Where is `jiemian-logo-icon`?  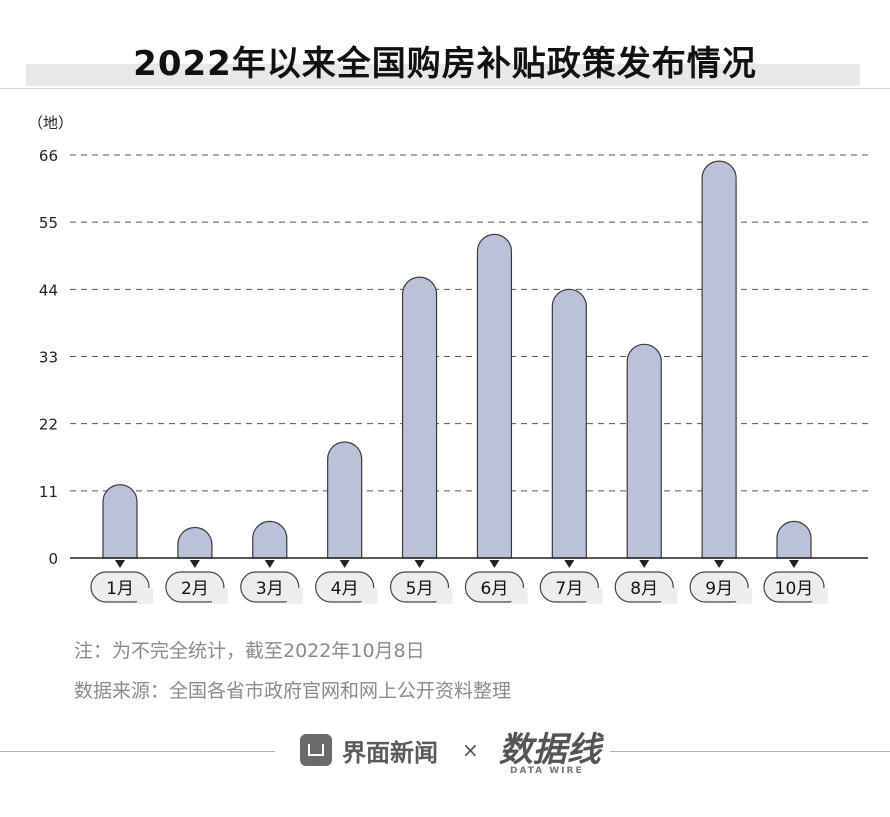
jiemian-logo-icon is located at coordinates (316, 750).